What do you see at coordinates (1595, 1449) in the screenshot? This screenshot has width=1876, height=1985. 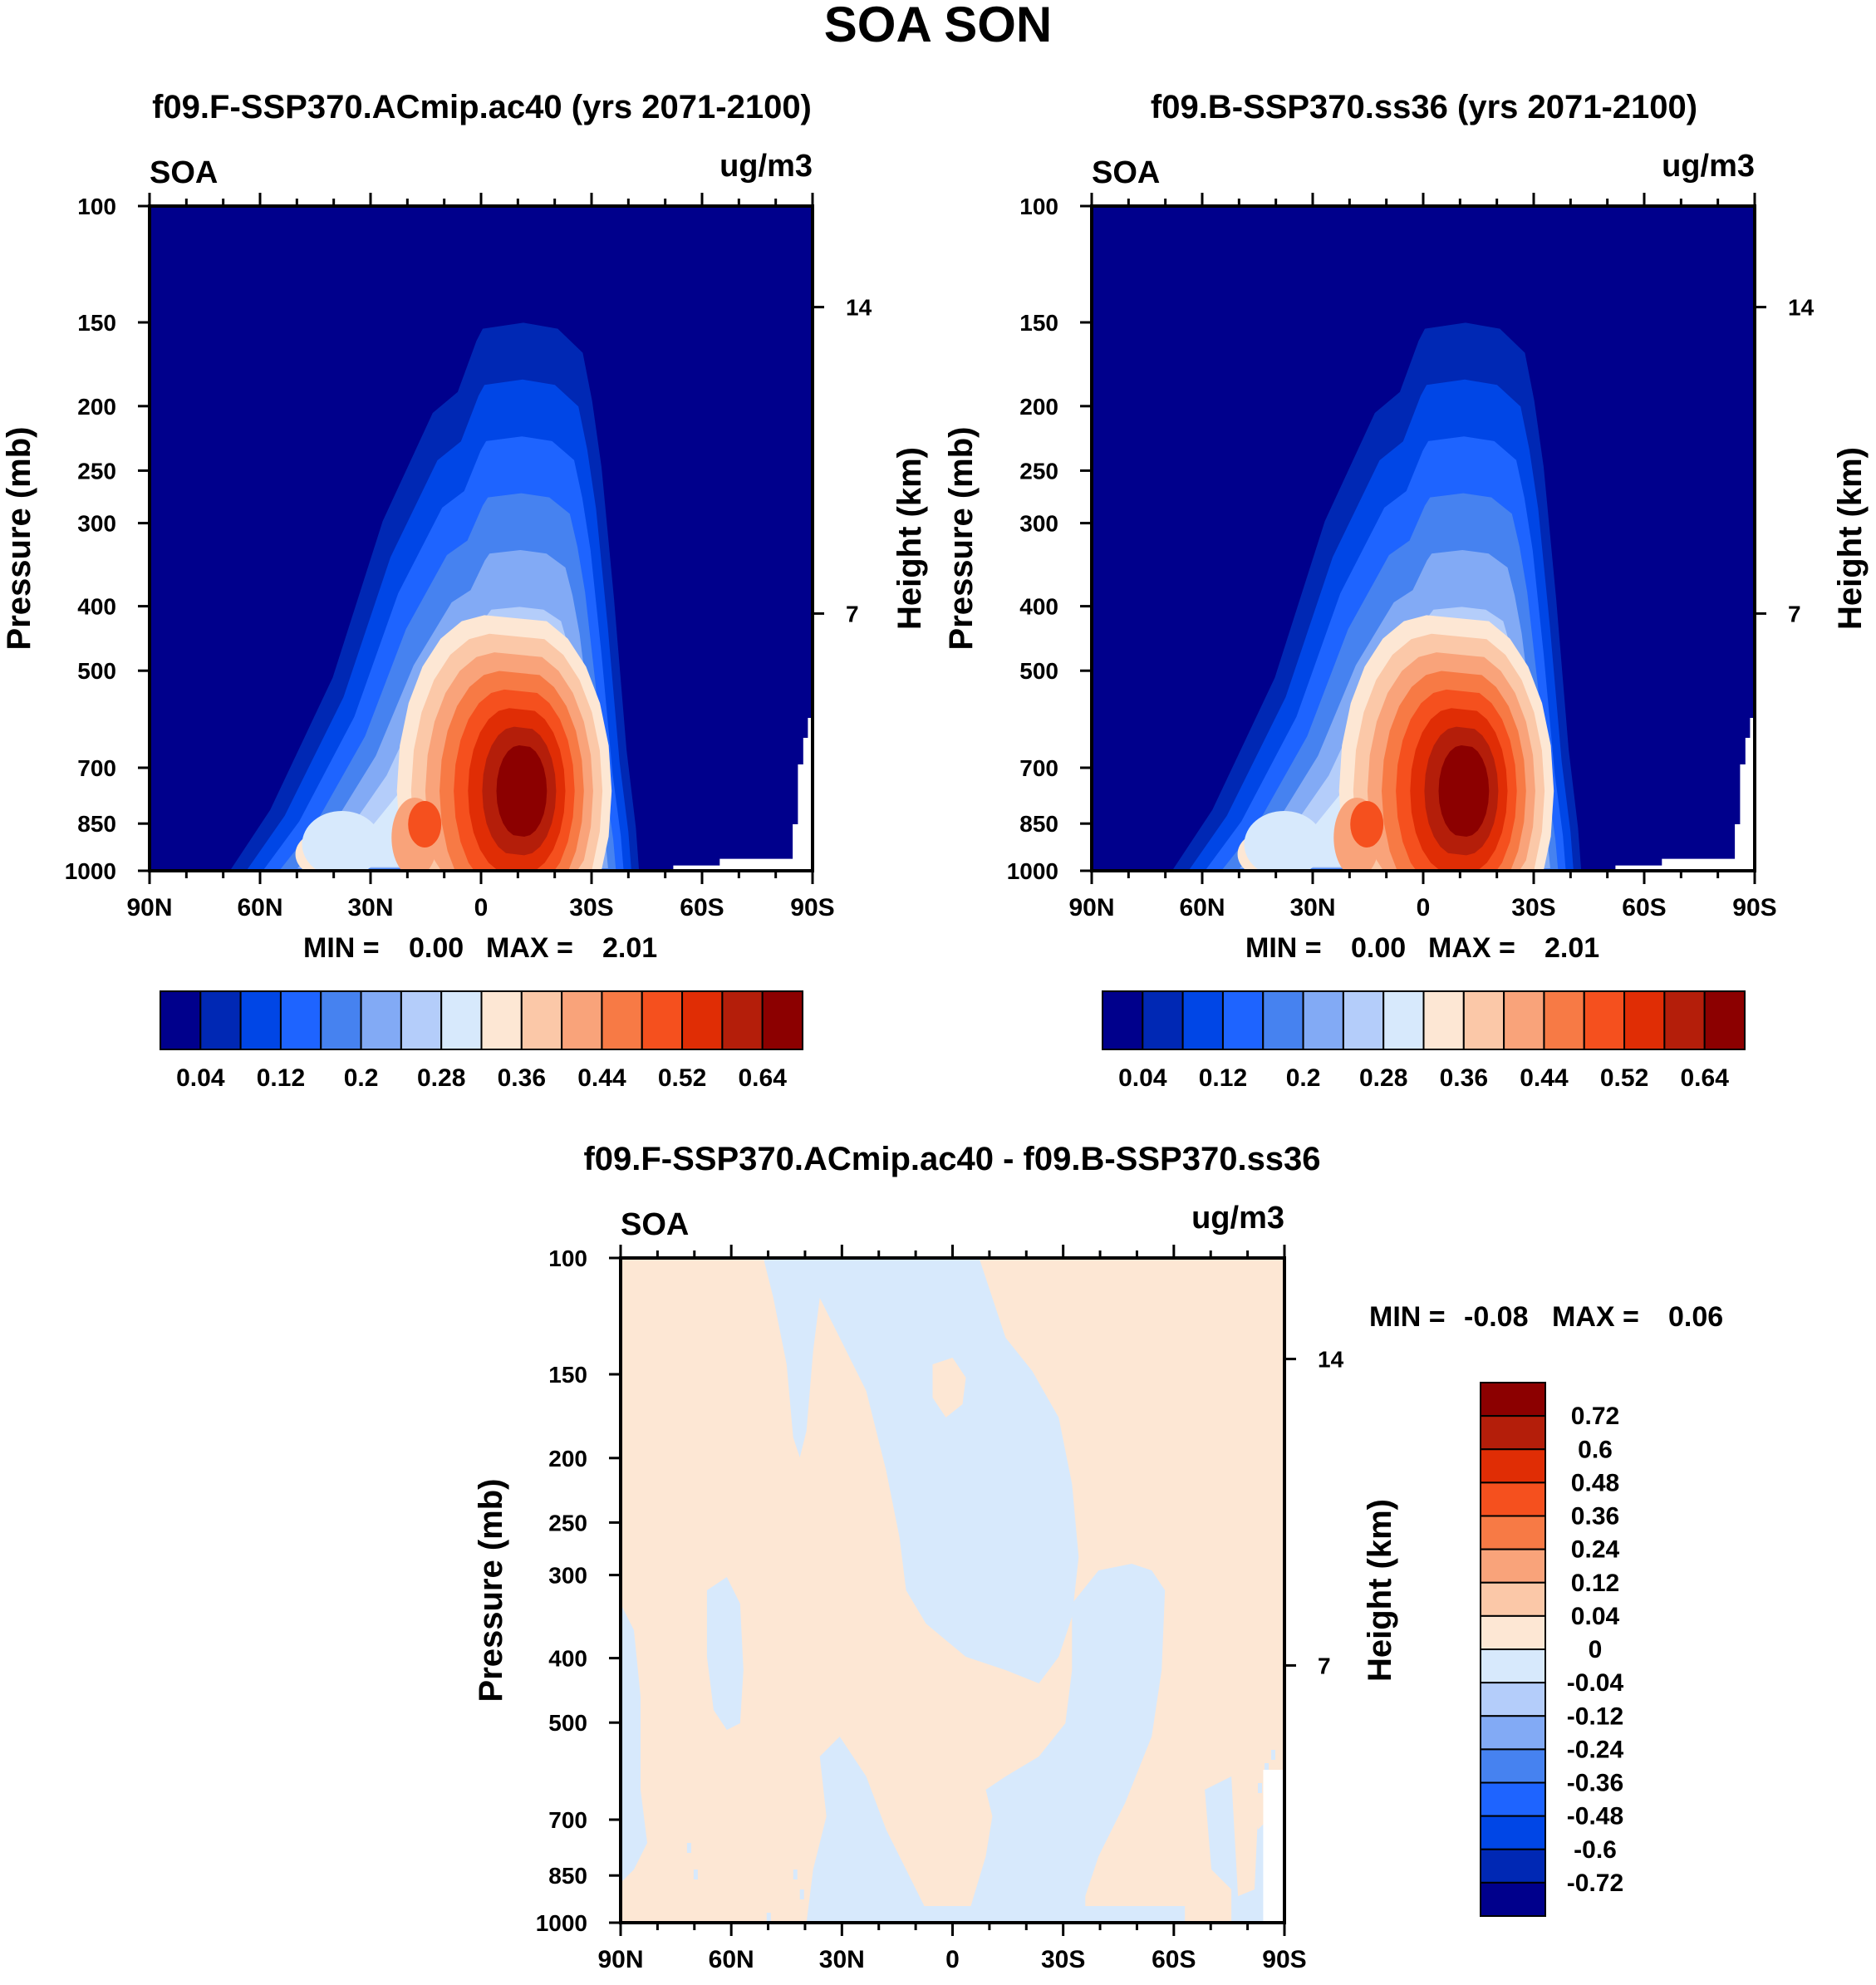 I see `colorbar-label: 0.6` at bounding box center [1595, 1449].